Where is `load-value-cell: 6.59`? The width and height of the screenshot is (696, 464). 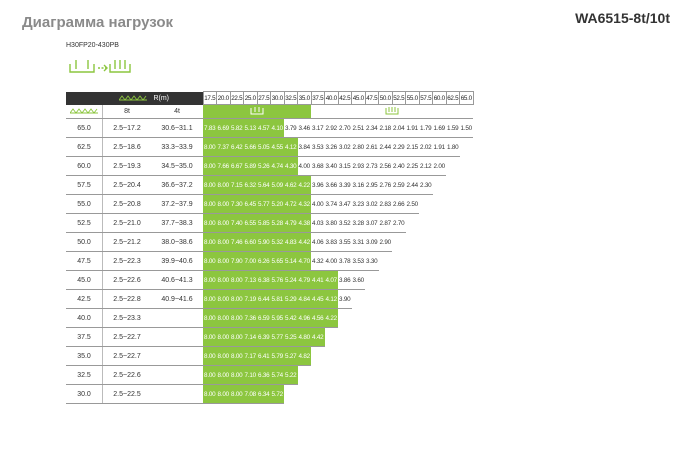 load-value-cell: 6.59 is located at coordinates (264, 318).